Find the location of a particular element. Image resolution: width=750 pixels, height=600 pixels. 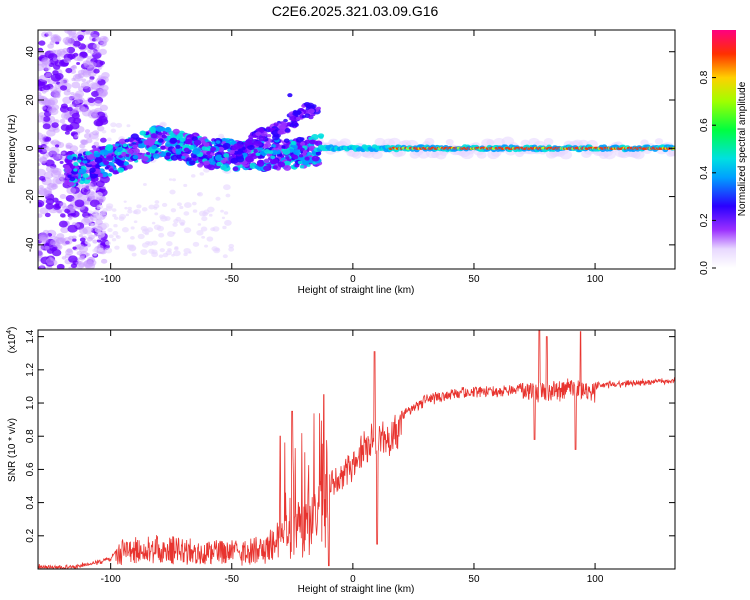

chart-title: C2E6.2025.321.03.09.G16 is located at coordinates (355, 11).